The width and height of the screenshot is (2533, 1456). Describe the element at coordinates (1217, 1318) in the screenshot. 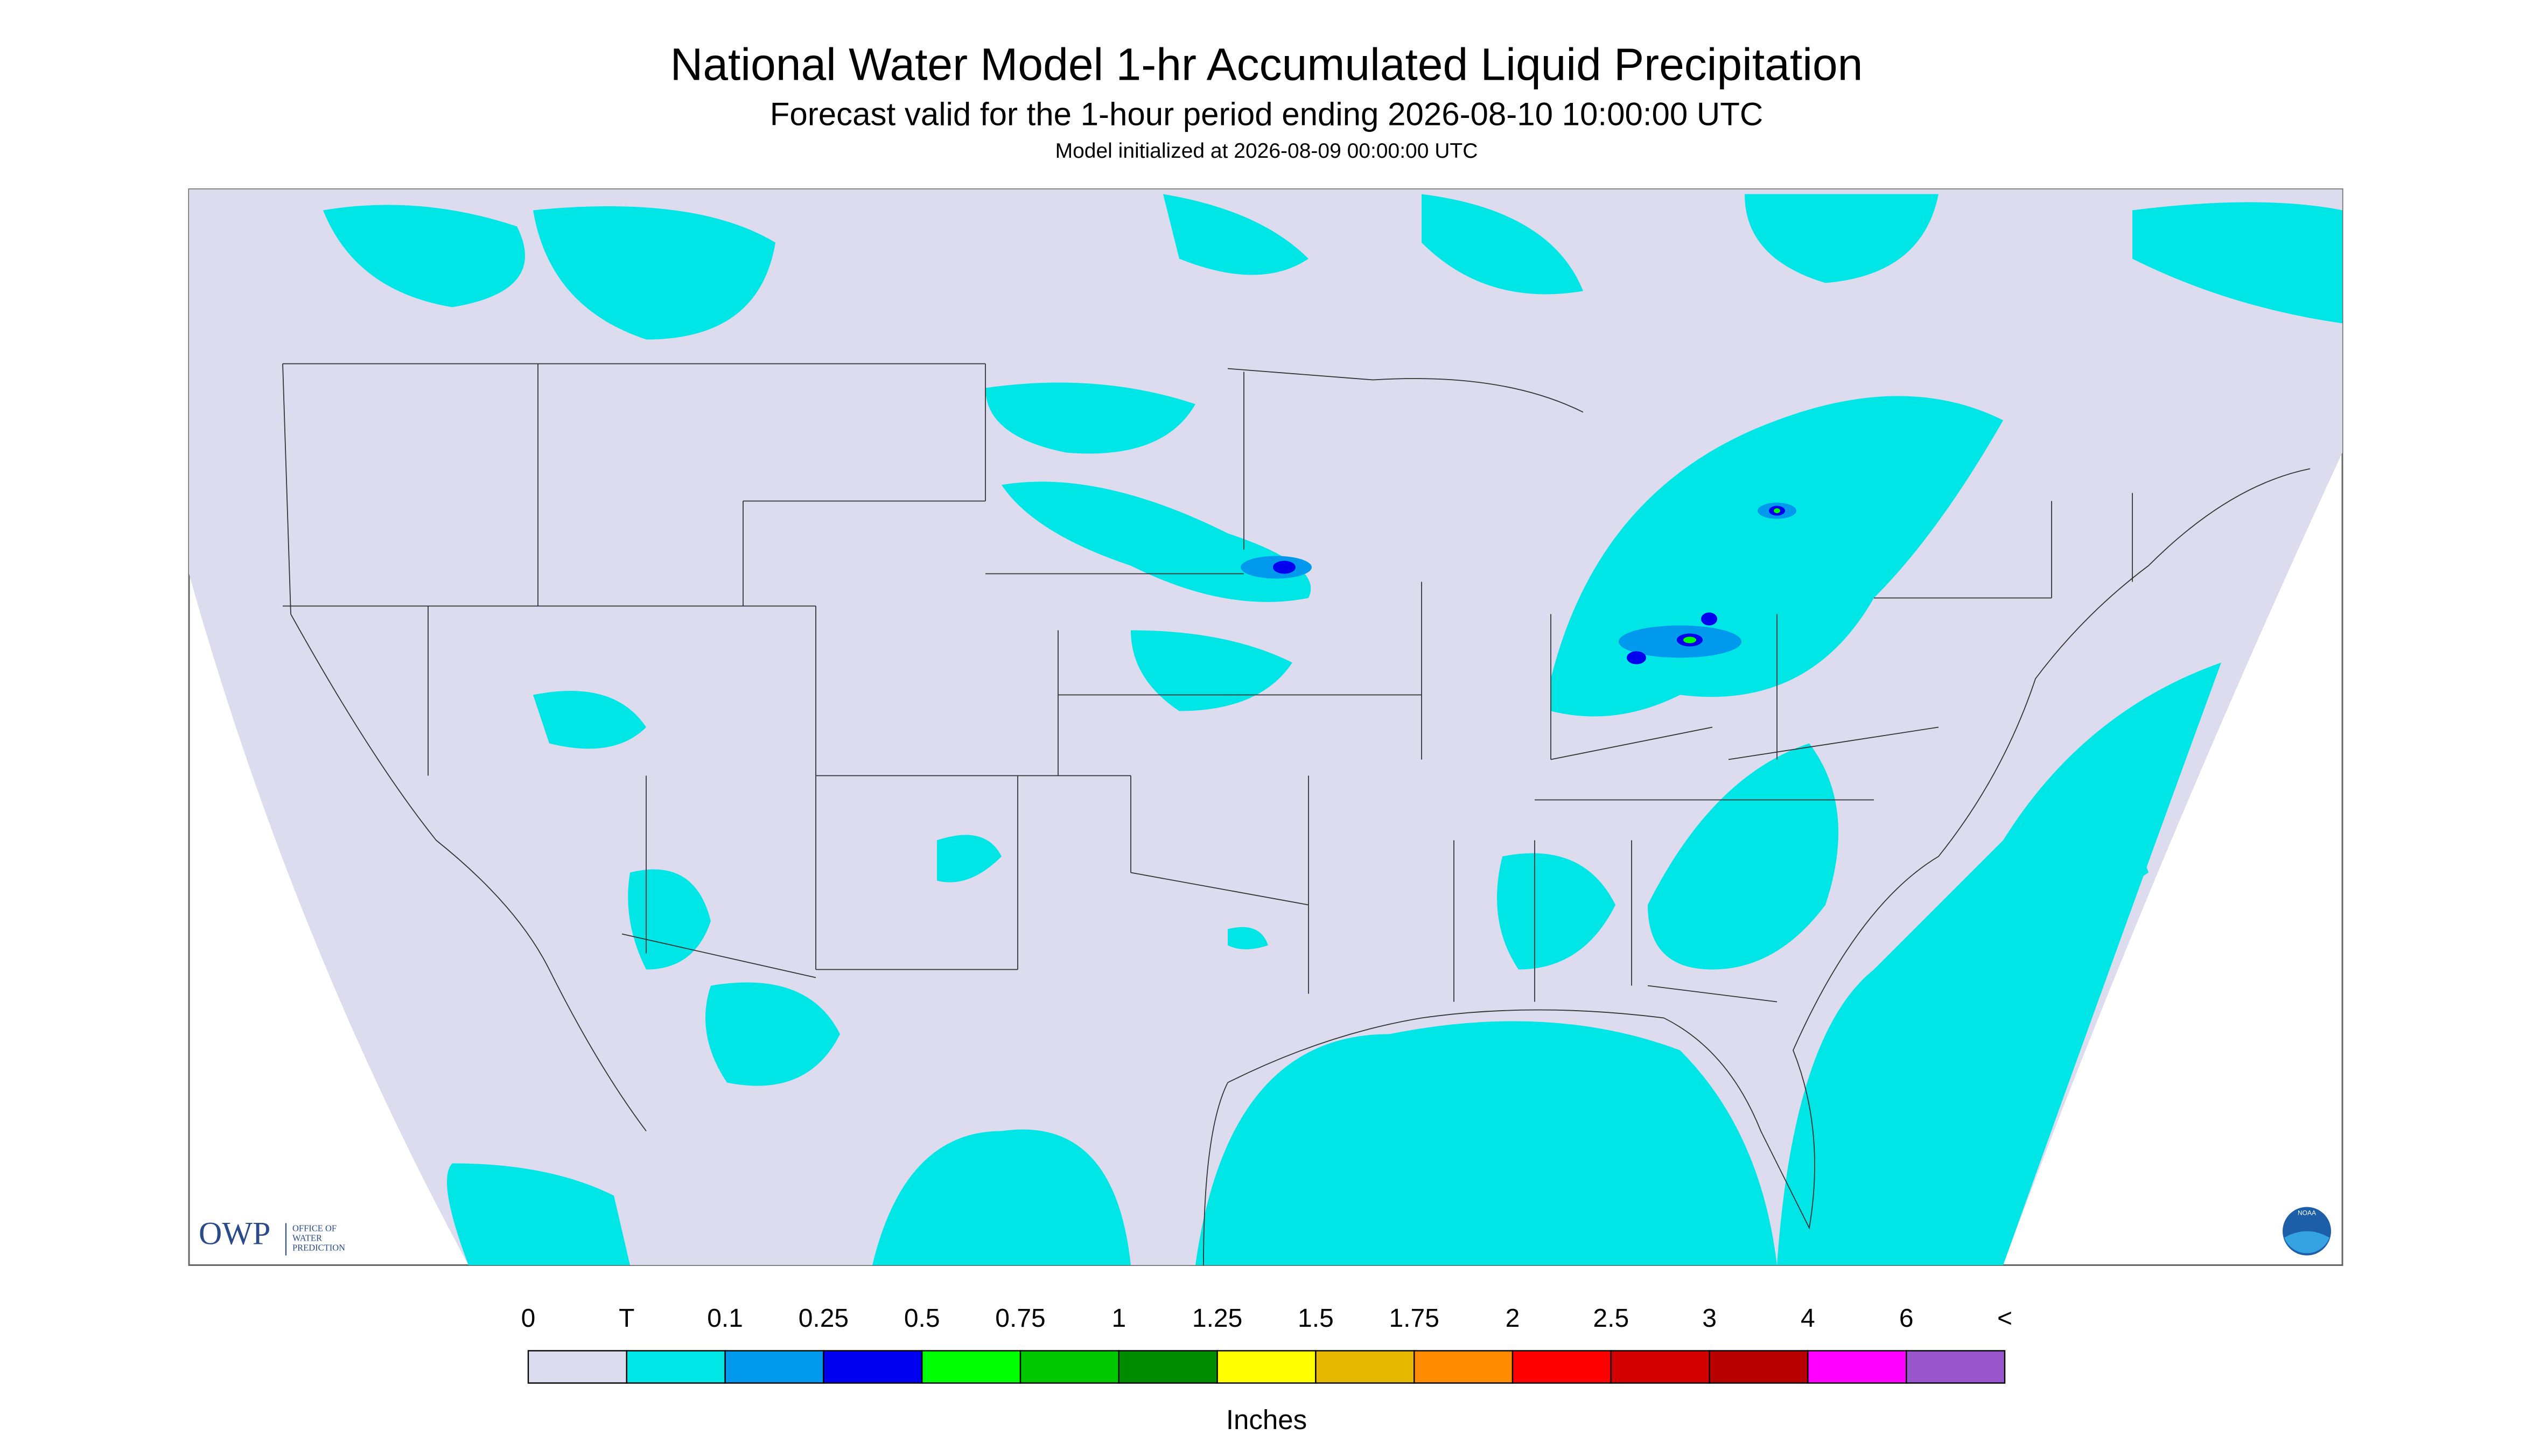

I see `legend-label: 1.25` at that location.